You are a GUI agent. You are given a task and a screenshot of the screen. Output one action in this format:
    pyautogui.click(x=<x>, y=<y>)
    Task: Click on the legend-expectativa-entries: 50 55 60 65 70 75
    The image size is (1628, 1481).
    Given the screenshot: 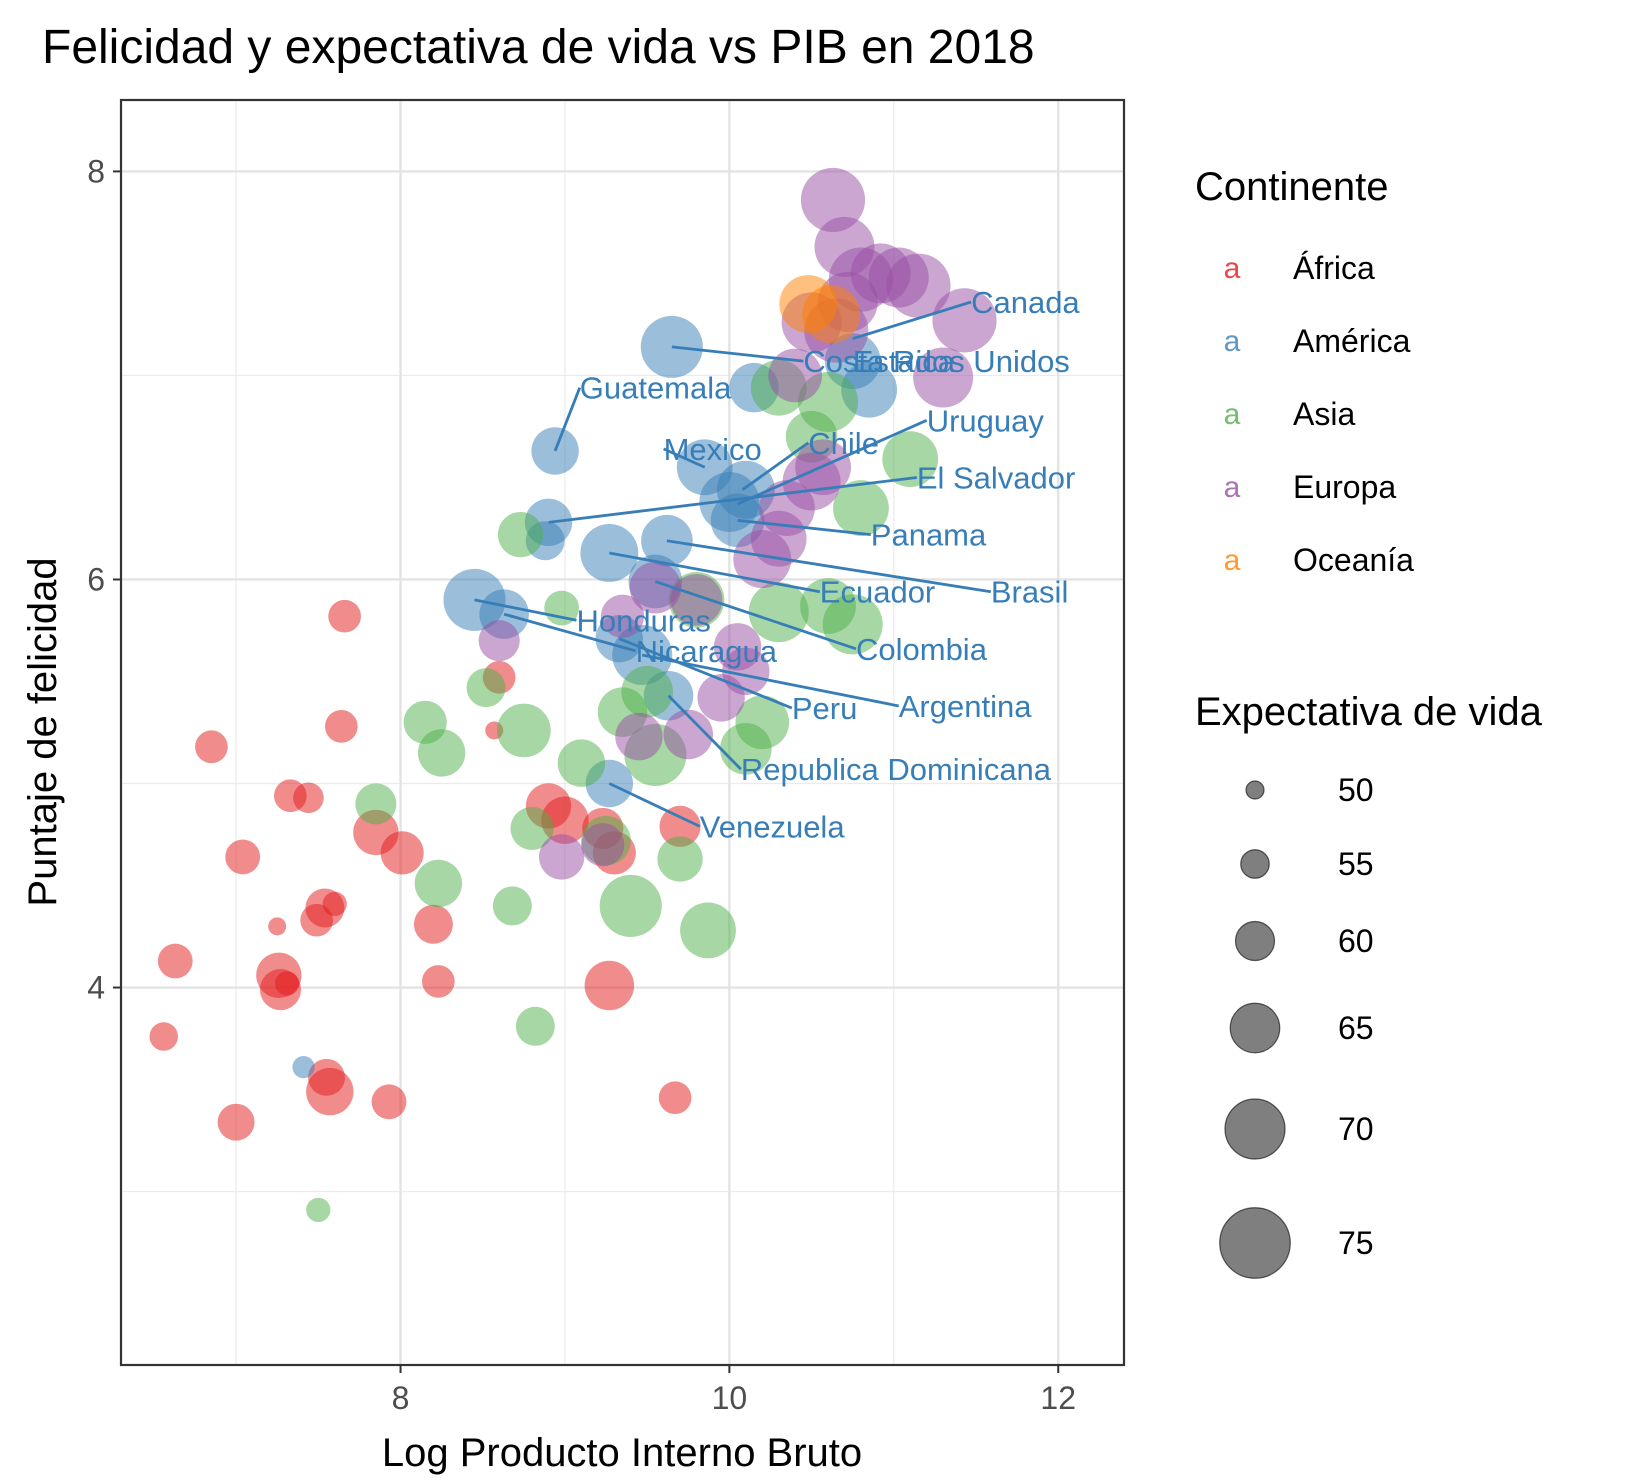 What is the action you would take?
    pyautogui.click(x=1296, y=1025)
    